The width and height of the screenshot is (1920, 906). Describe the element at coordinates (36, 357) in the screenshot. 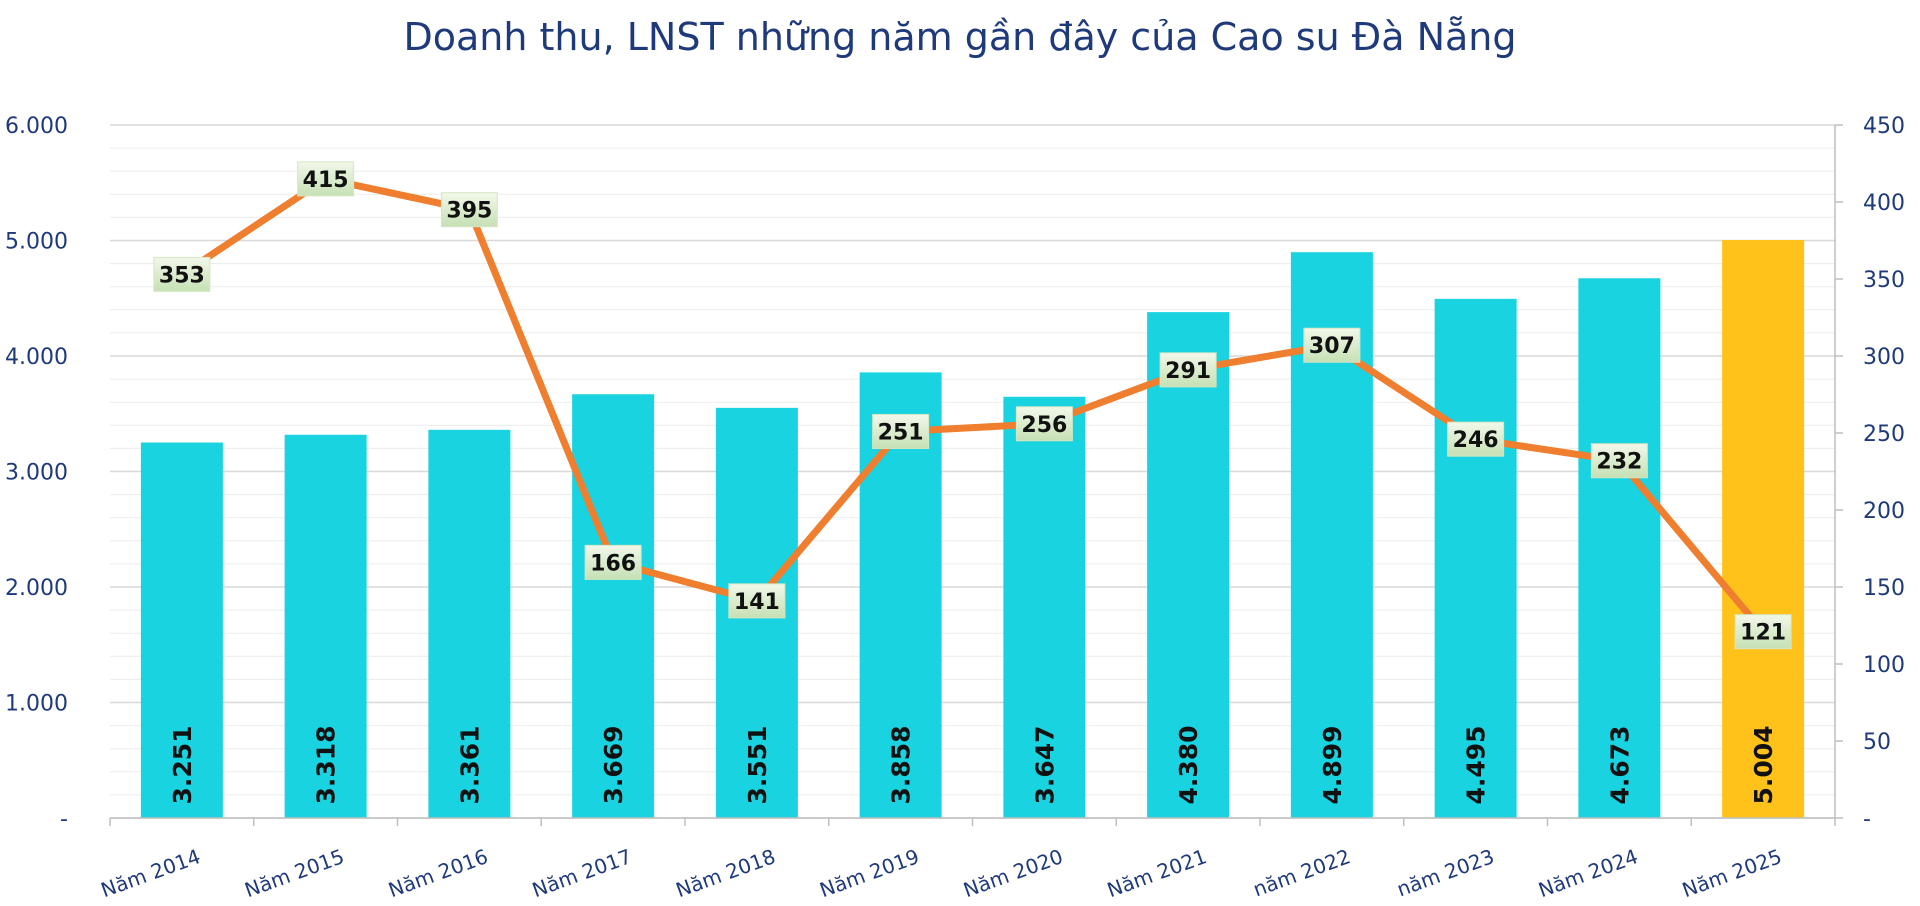

I see `left-tick-label: 4.000` at that location.